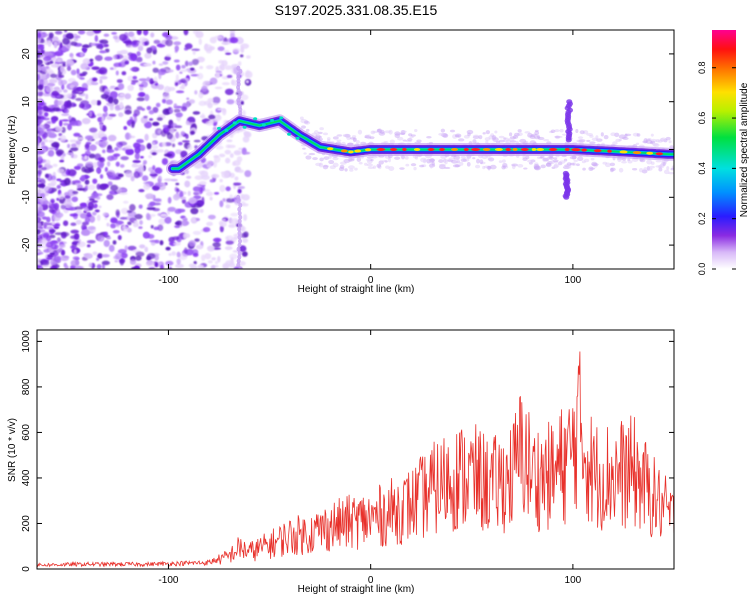 The image size is (750, 600). Describe the element at coordinates (420, 145) in the screenshot. I see `ridge-layer` at that location.